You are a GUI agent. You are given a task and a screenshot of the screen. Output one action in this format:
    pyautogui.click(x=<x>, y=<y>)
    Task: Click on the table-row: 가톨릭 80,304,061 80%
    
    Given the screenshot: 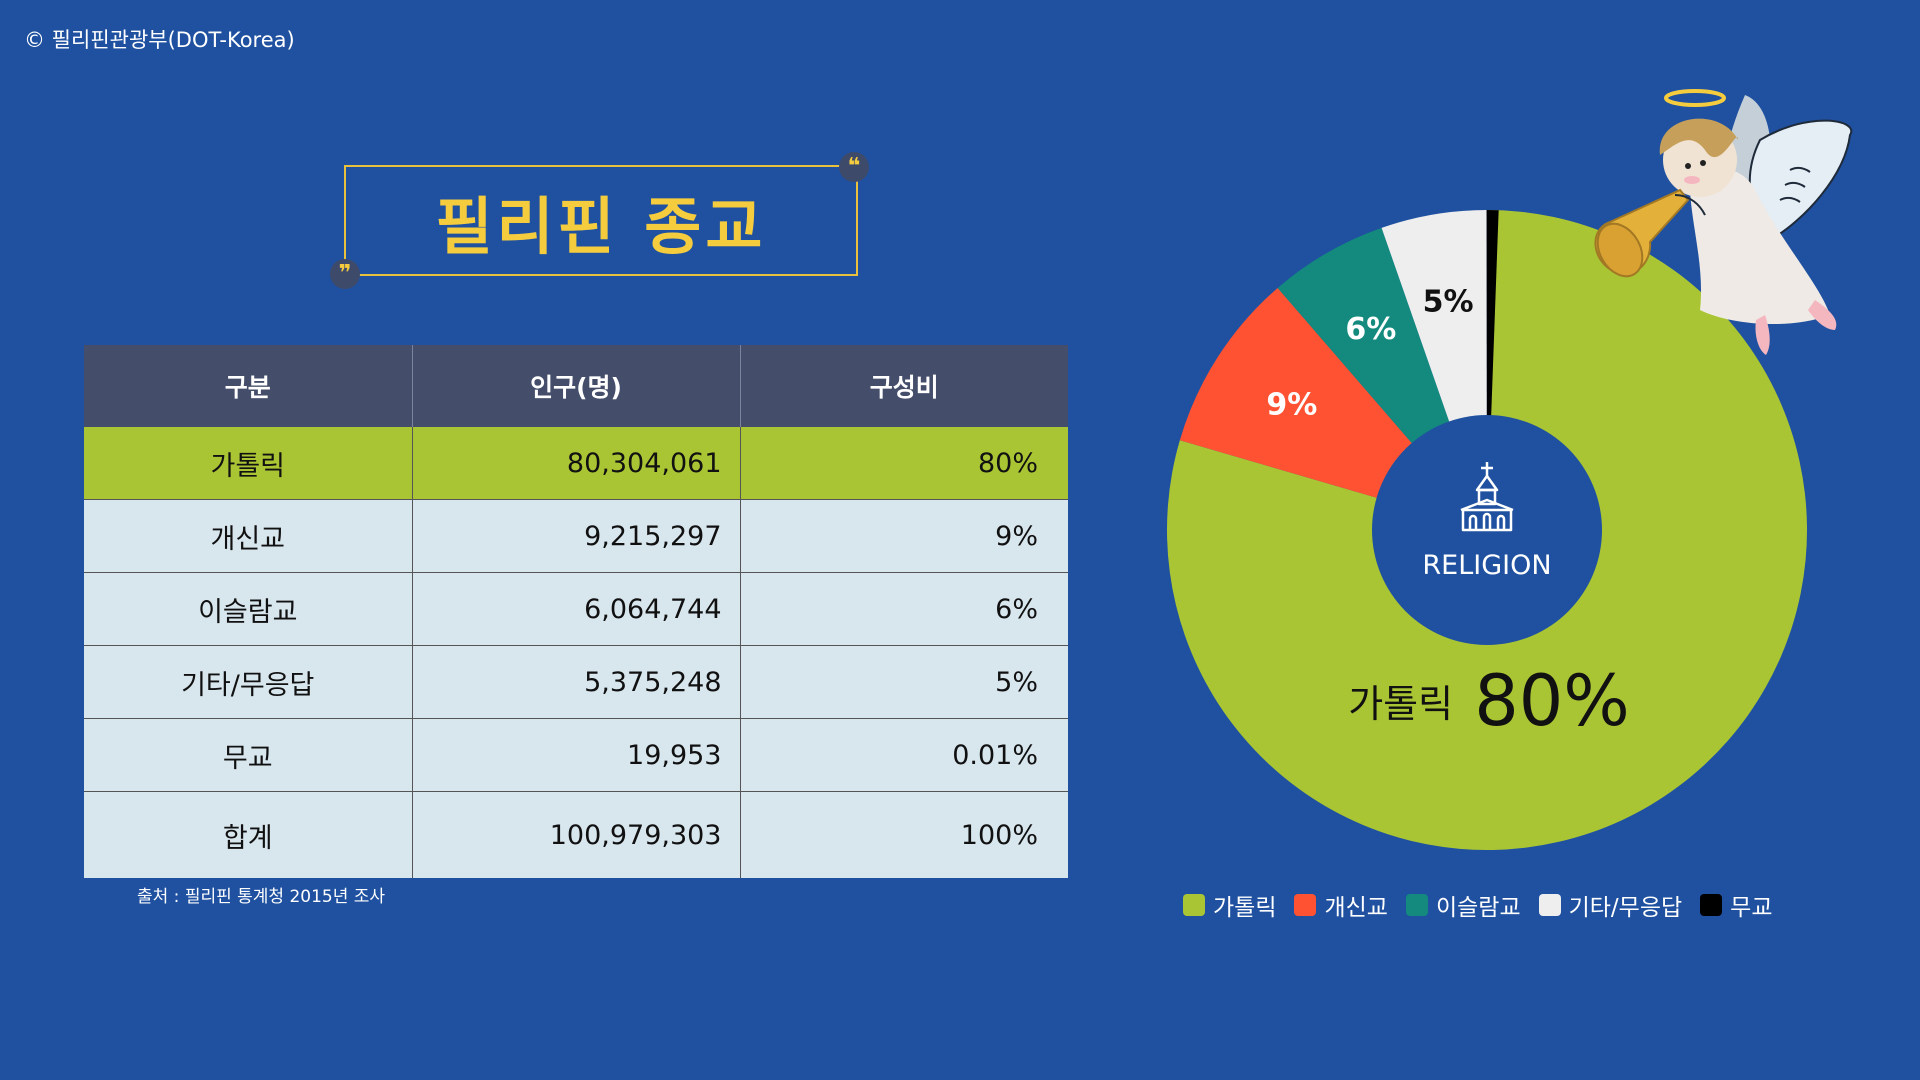 What is the action you would take?
    pyautogui.click(x=576, y=463)
    